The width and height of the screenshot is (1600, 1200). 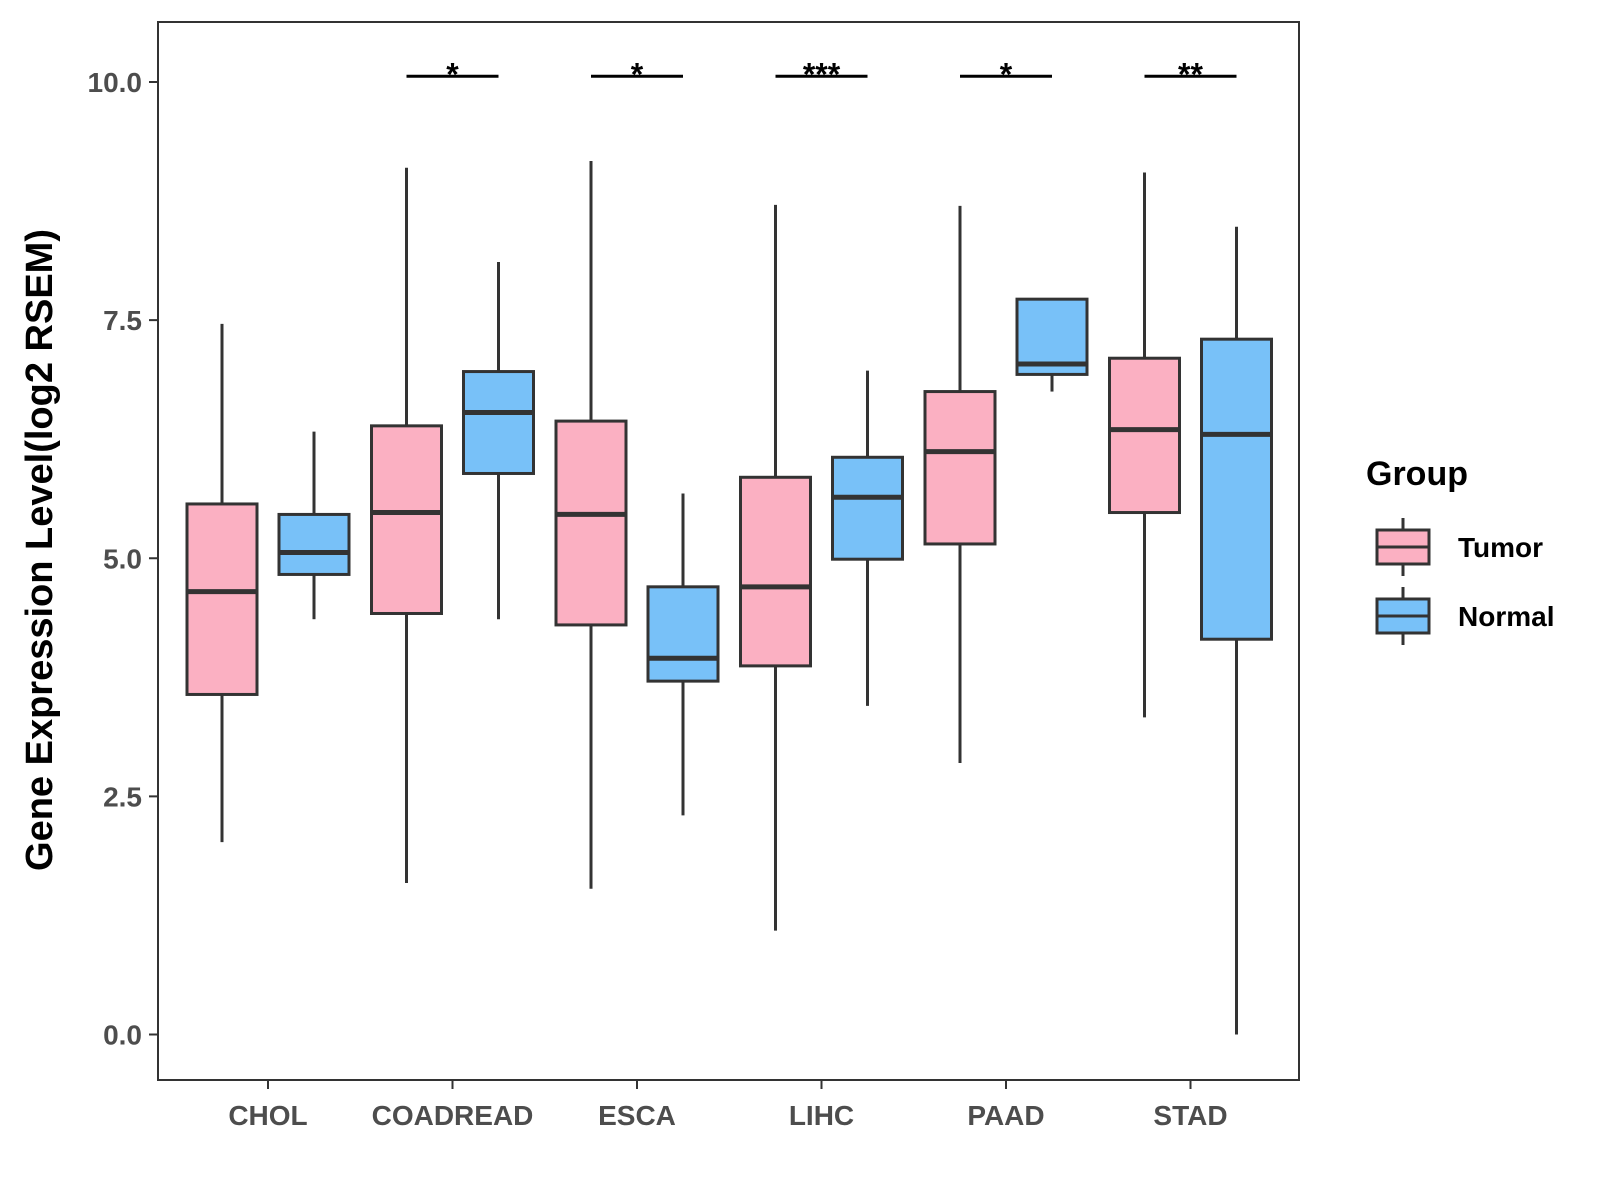 I want to click on box-tumor-stad, so click(x=1144, y=445).